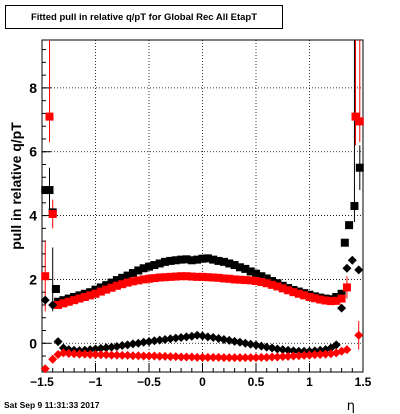 The image size is (400, 414). I want to click on x-tick-label: 1.5, so click(363, 382).